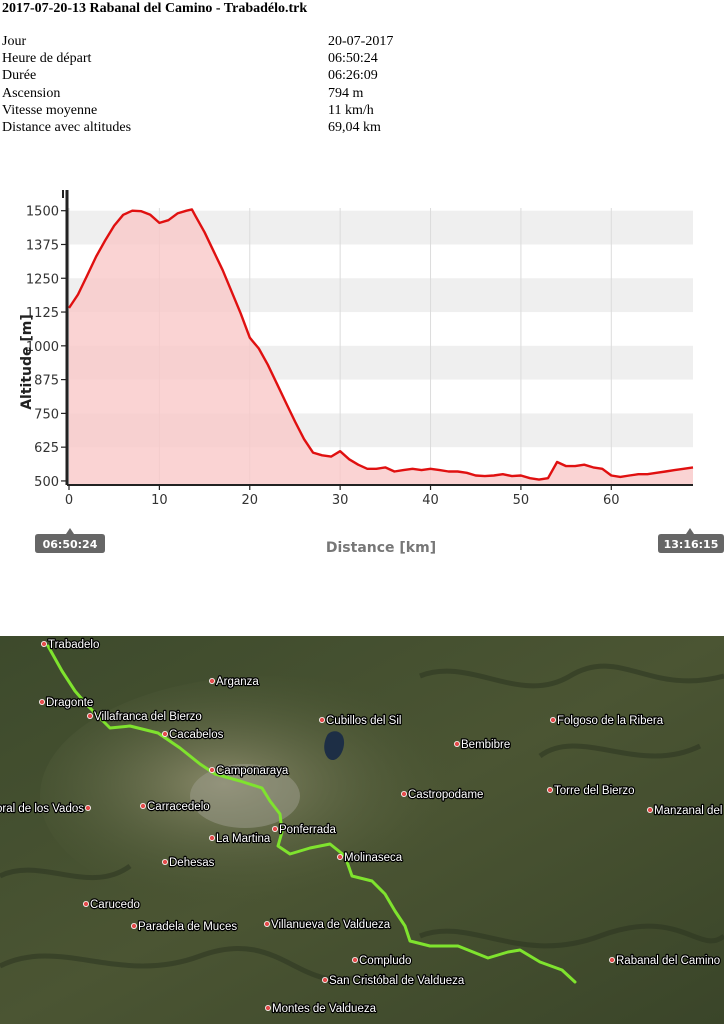 This screenshot has height=1024, width=724. Describe the element at coordinates (245, 796) in the screenshot. I see `map-urban-area` at that location.